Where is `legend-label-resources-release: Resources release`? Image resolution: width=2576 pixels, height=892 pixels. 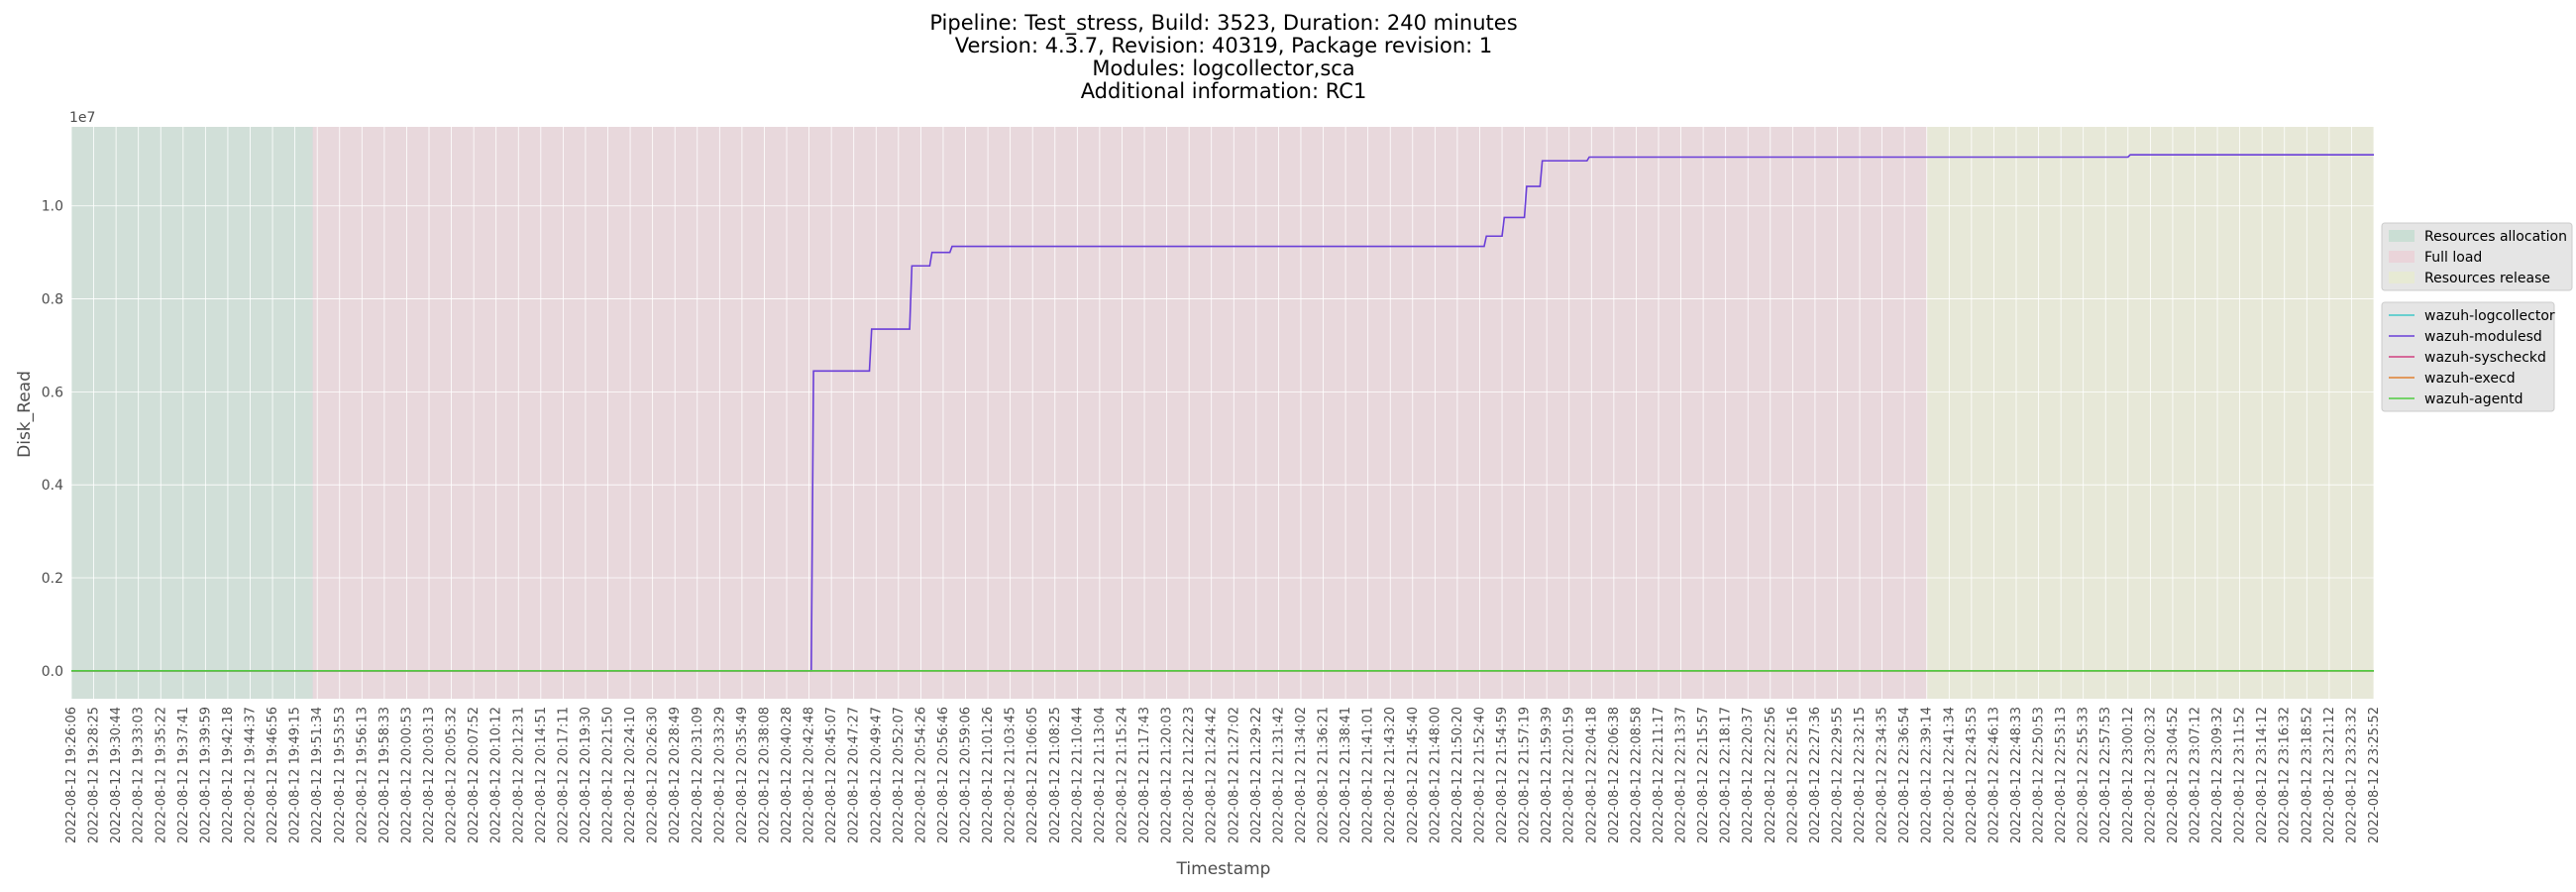
legend-label-resources-release: Resources release is located at coordinates (2487, 279).